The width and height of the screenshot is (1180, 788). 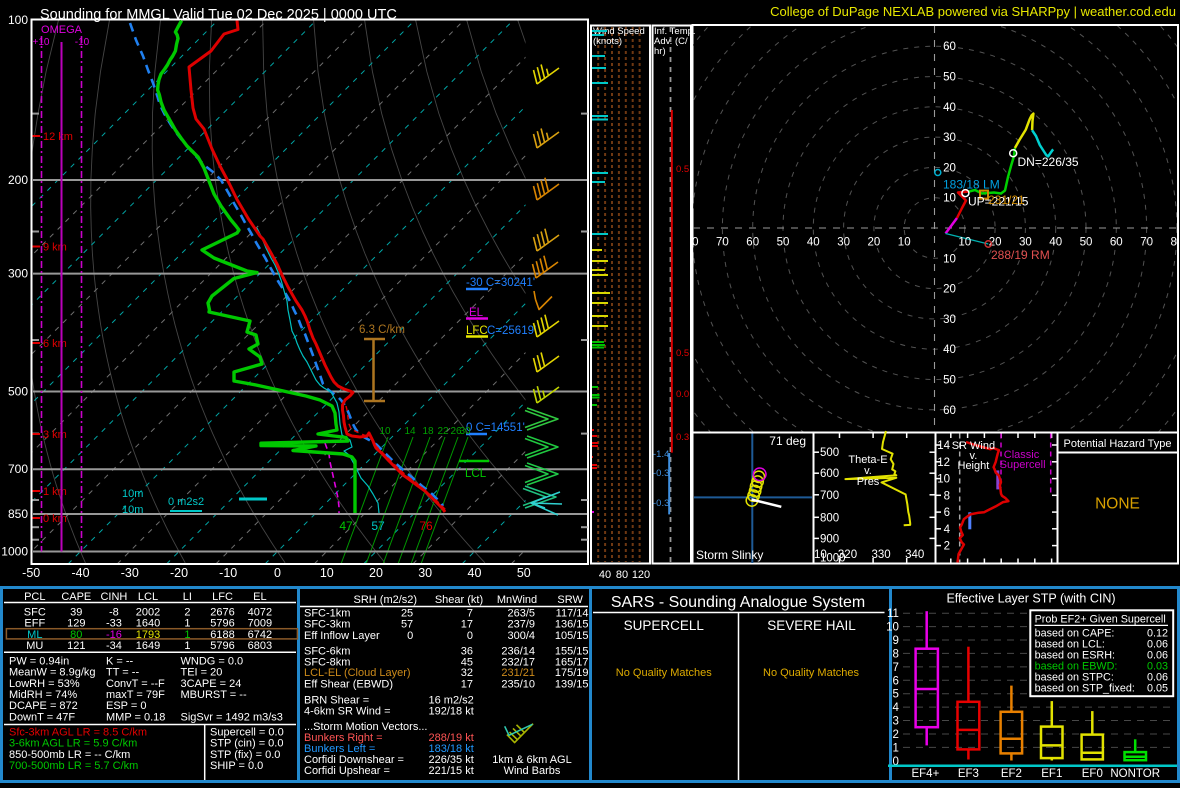 I want to click on svg-text: 136/15, so click(x=572, y=625).